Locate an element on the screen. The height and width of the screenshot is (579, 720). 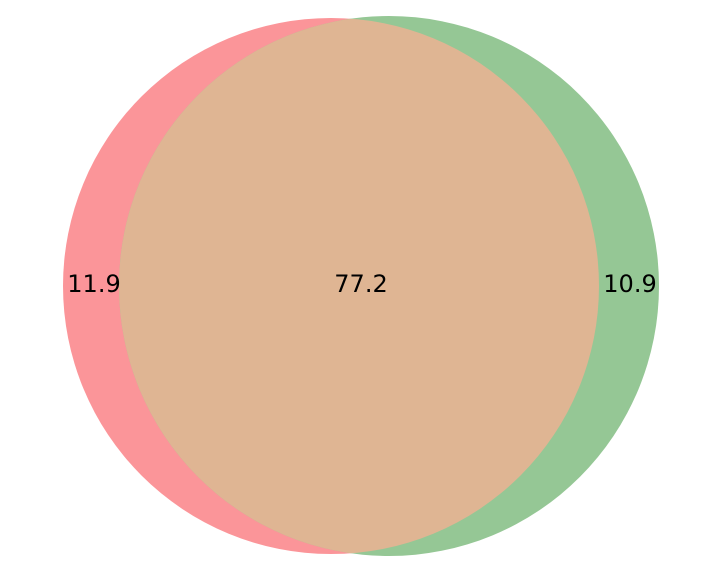
venn-left-only-value-label: 11.9 is located at coordinates (93, 284).